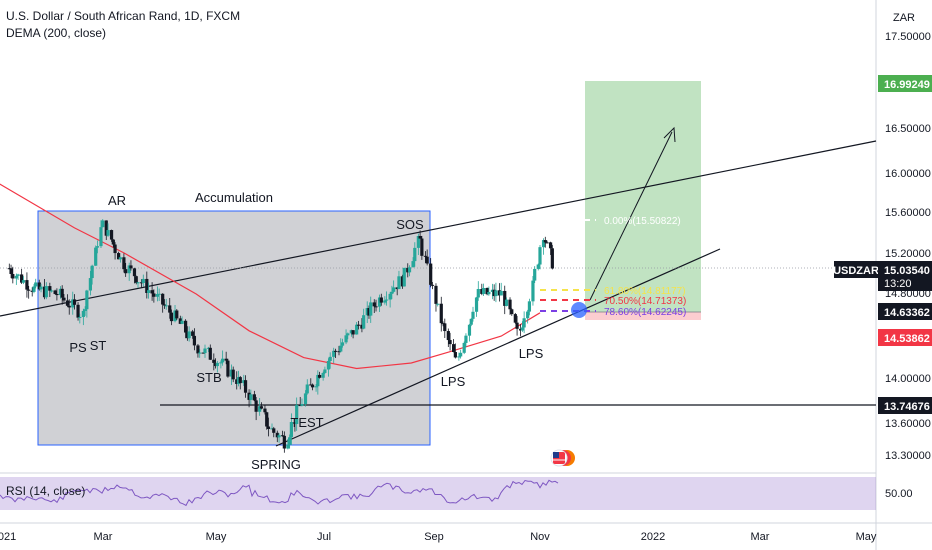 The height and width of the screenshot is (550, 932). Describe the element at coordinates (216, 537) in the screenshot. I see `time-tick: May` at that location.